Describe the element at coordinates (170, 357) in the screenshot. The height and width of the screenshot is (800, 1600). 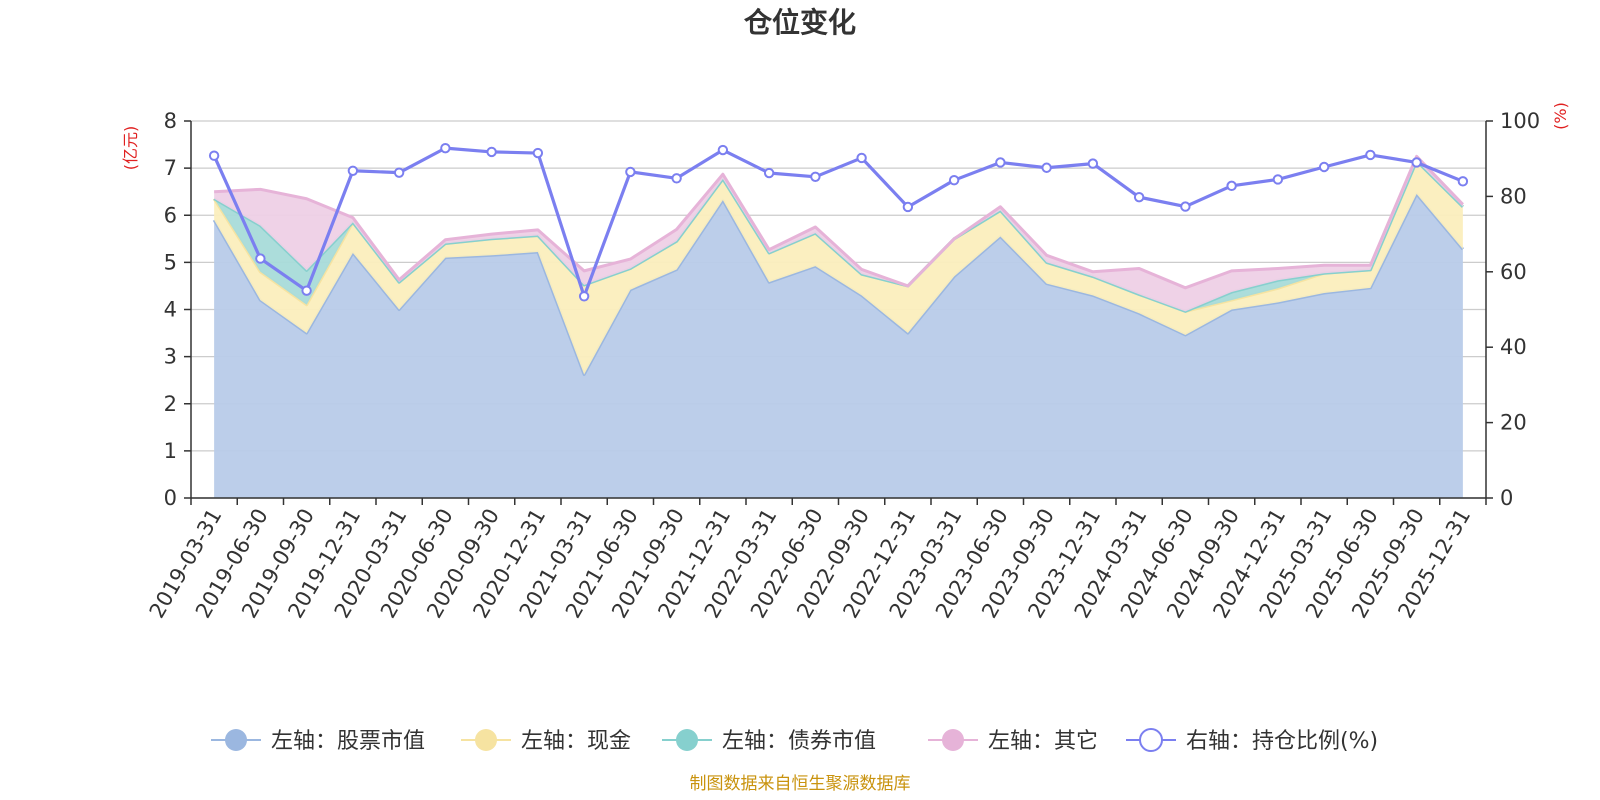
I see `left-tick-label: 3` at that location.